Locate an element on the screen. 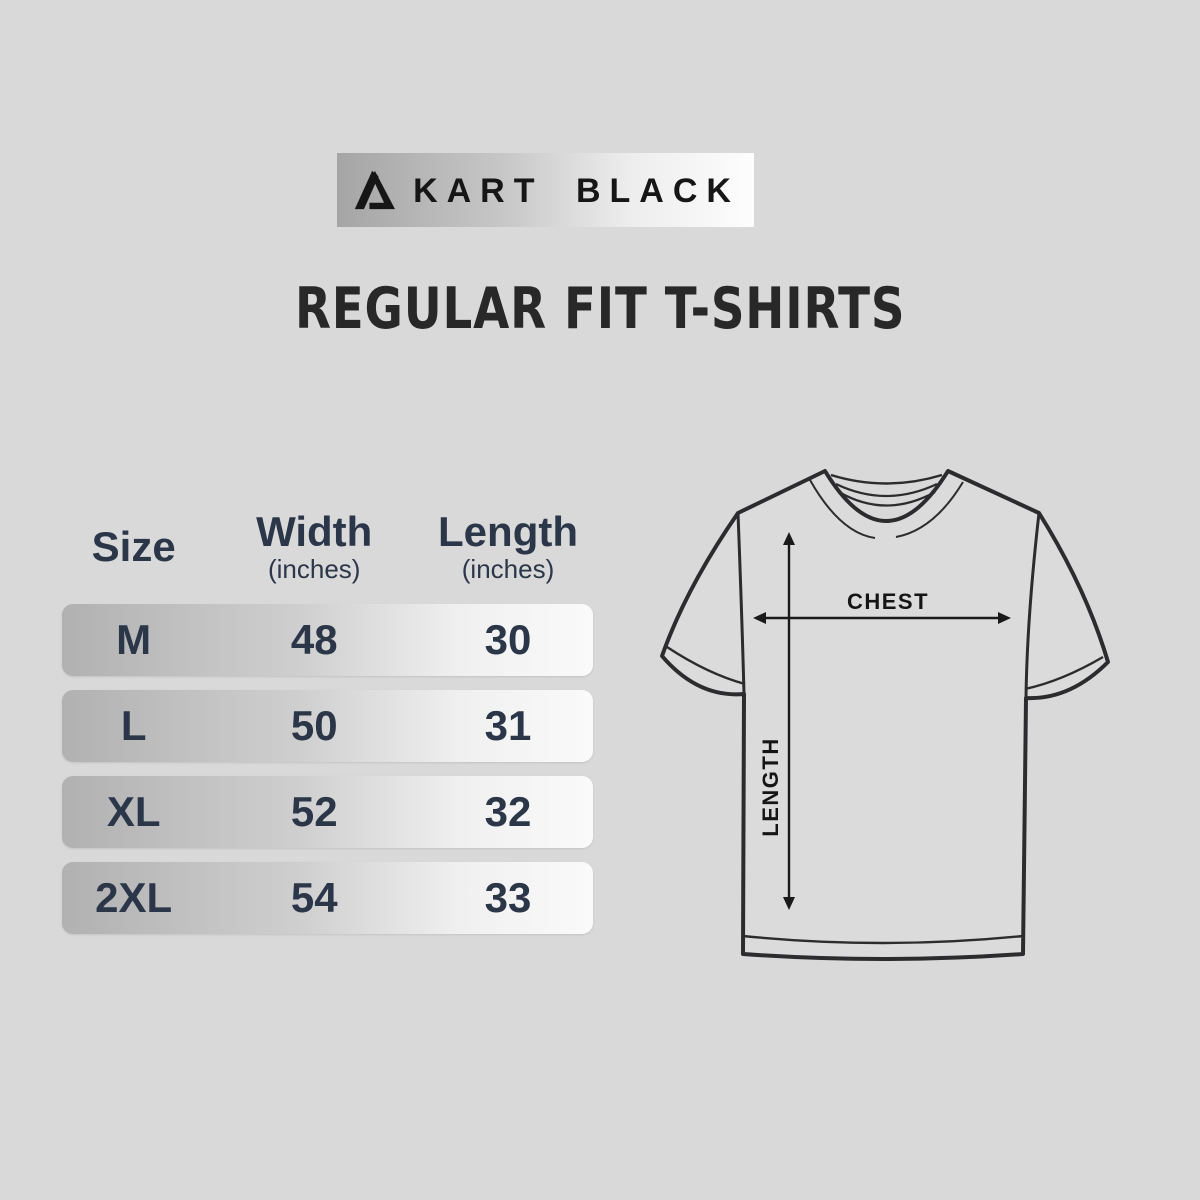  page-title-wrap: REGULAR FIT T-SHIRTS is located at coordinates (600, 309).